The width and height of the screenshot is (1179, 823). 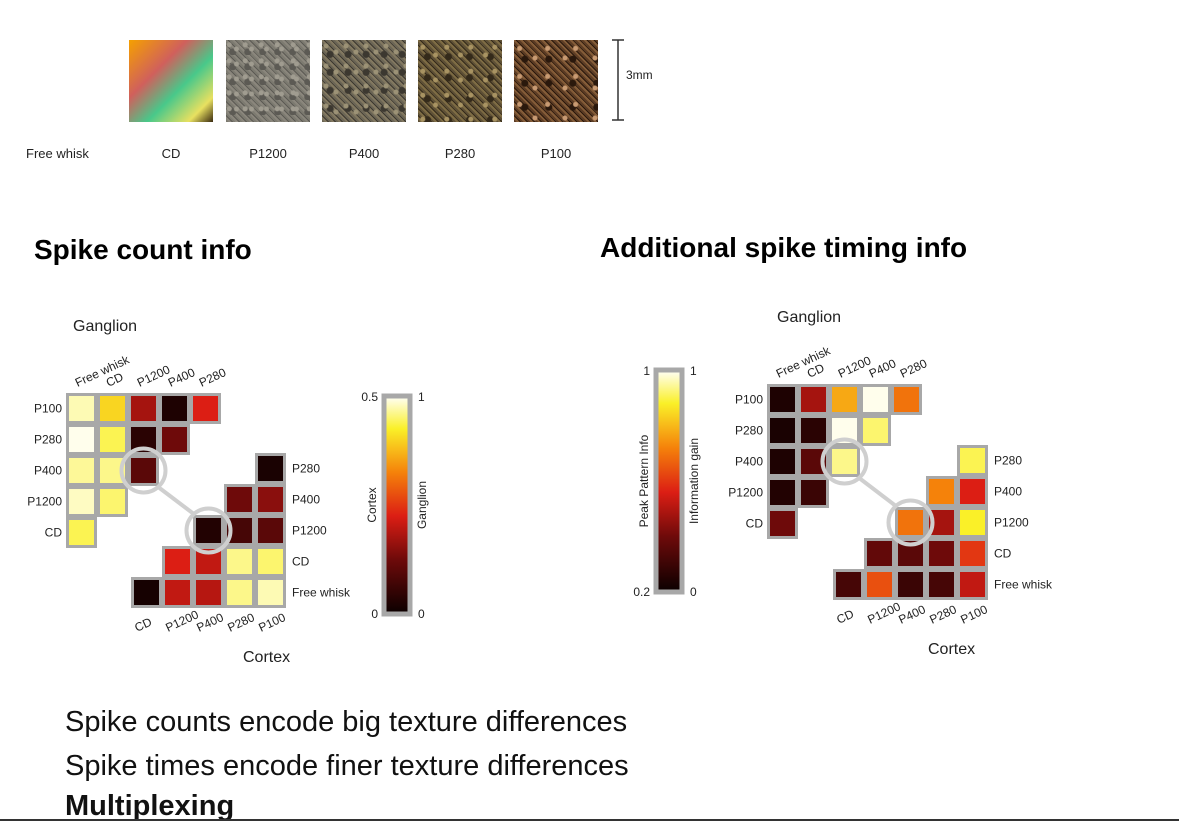 I want to click on texture-label-p280: P280, so click(x=460, y=153).